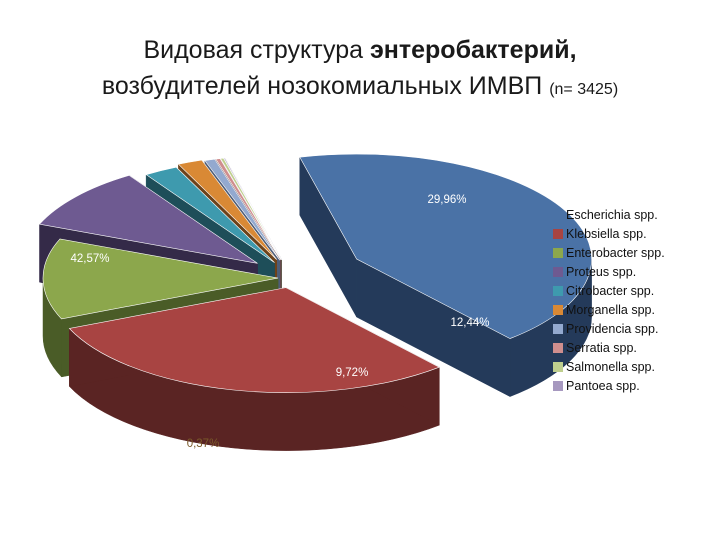 The height and width of the screenshot is (540, 720). I want to click on pie-slice-citrobacter-spp, so click(210, 214).